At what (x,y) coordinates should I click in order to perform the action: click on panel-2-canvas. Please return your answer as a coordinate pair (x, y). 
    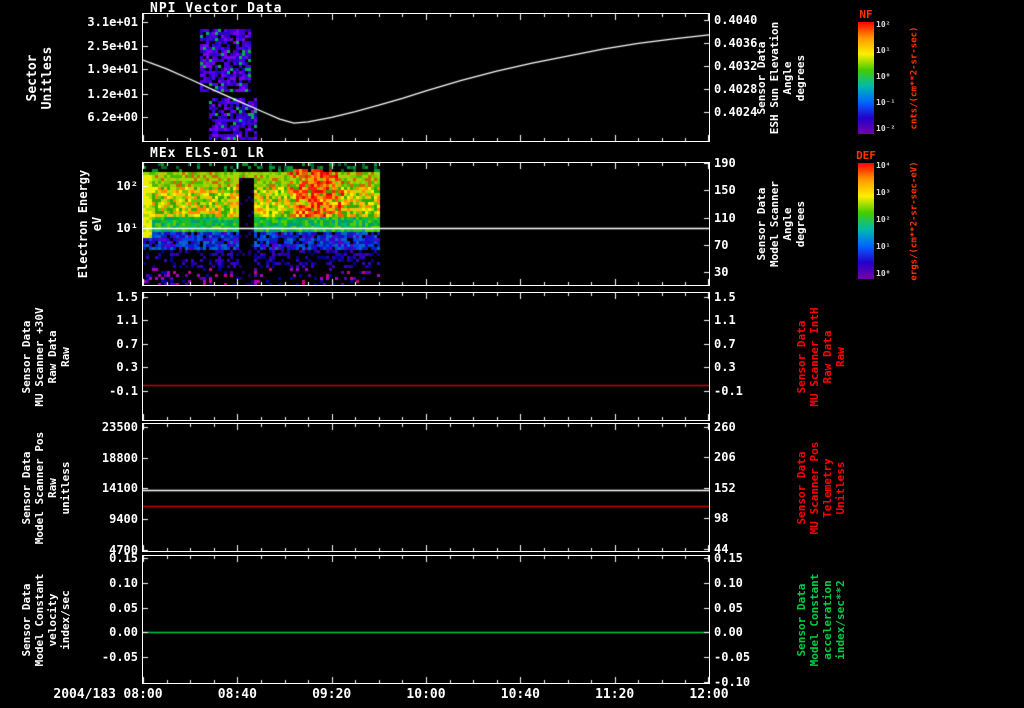
    Looking at the image, I should click on (426, 224).